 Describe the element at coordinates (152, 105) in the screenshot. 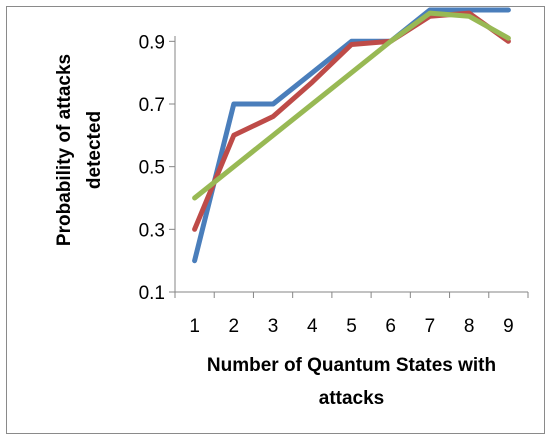

I see `y-tick-label: 0.7` at that location.